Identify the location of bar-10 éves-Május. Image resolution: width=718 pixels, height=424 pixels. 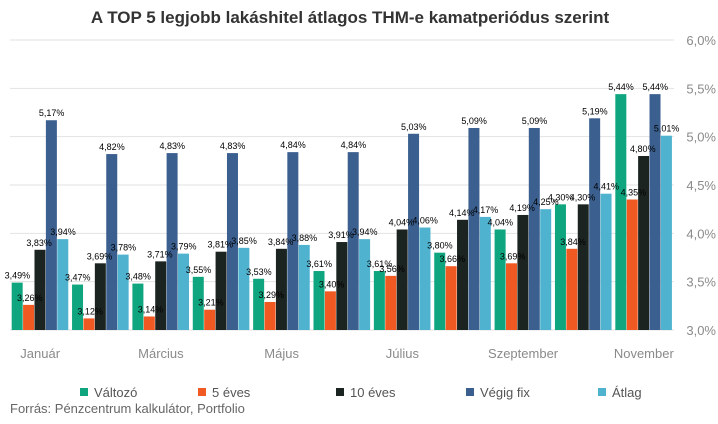
(281, 289).